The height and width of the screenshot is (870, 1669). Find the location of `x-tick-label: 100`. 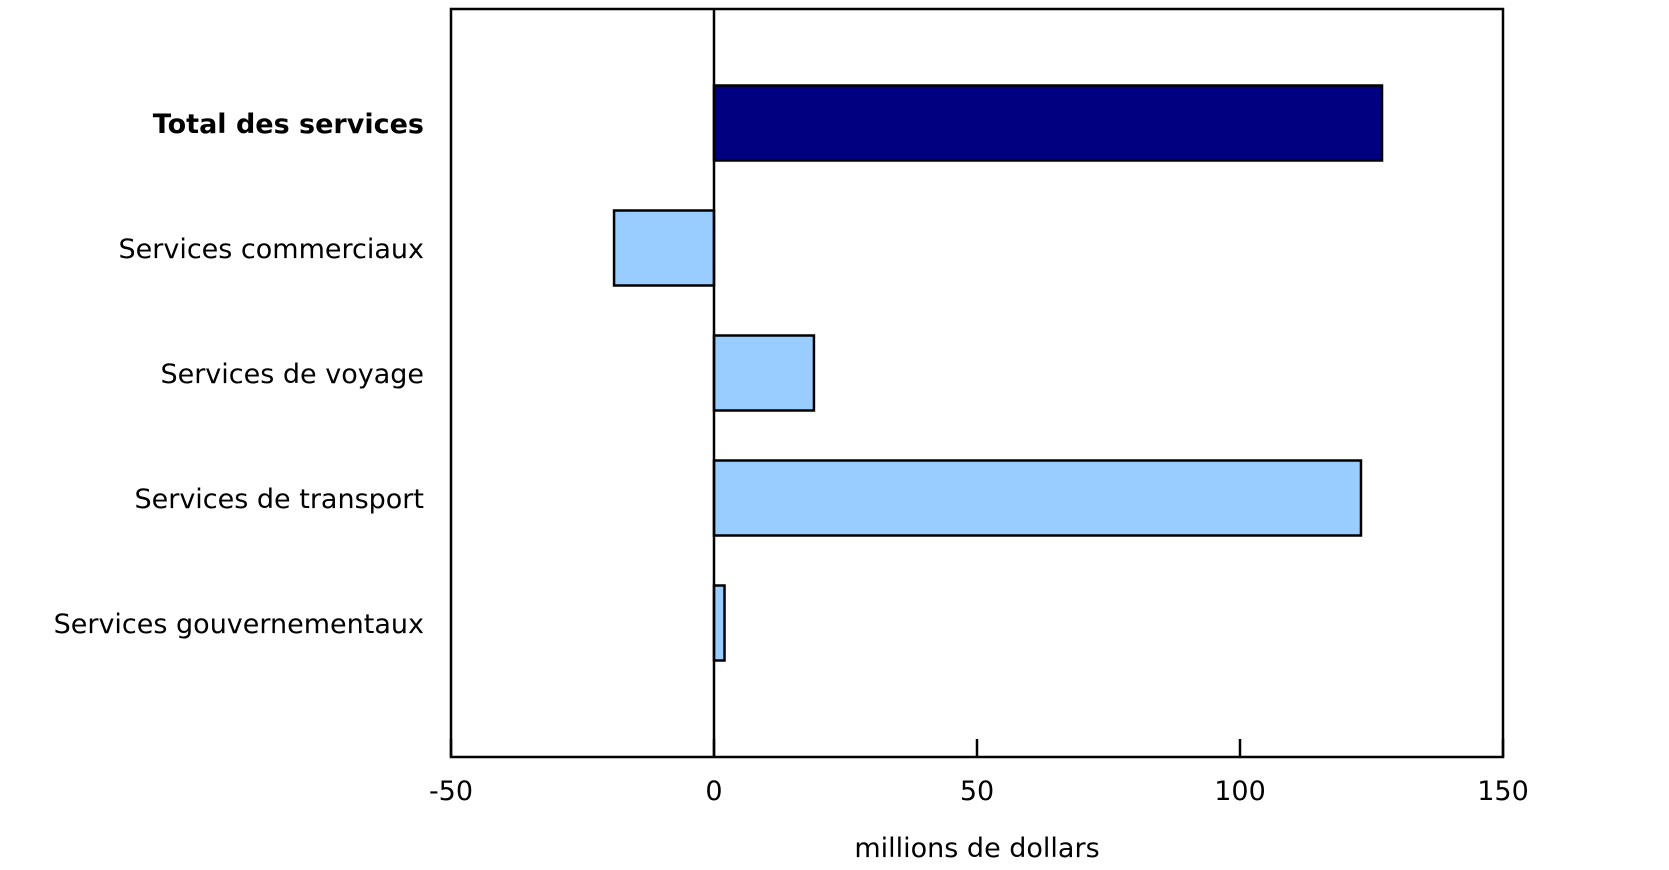

x-tick-label: 100 is located at coordinates (1240, 791).